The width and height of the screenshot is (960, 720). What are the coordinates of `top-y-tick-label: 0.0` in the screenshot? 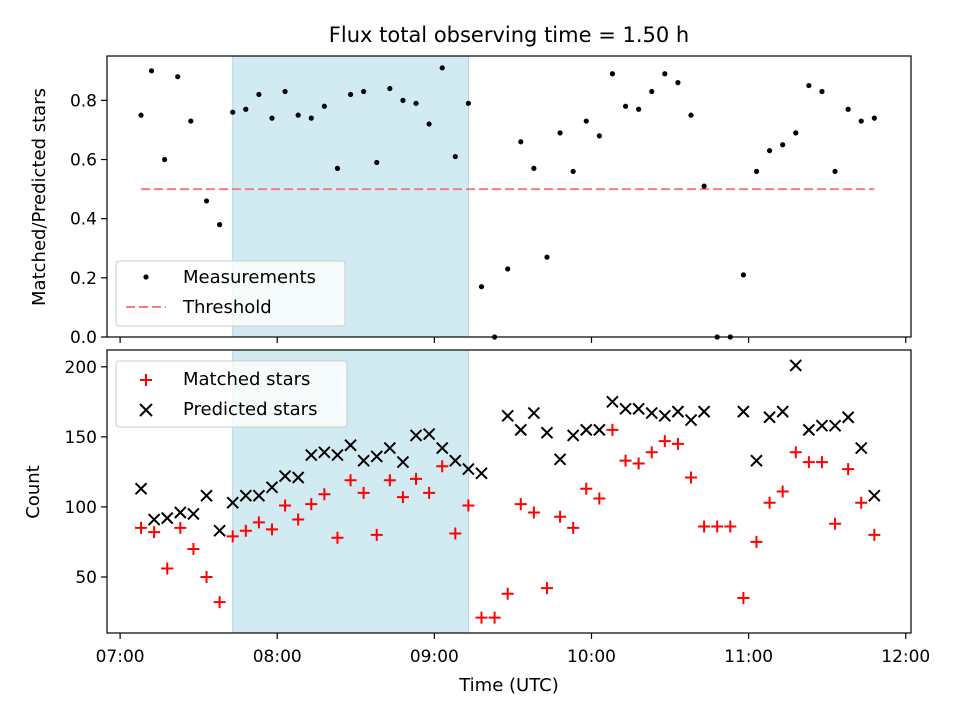 It's located at (83, 338).